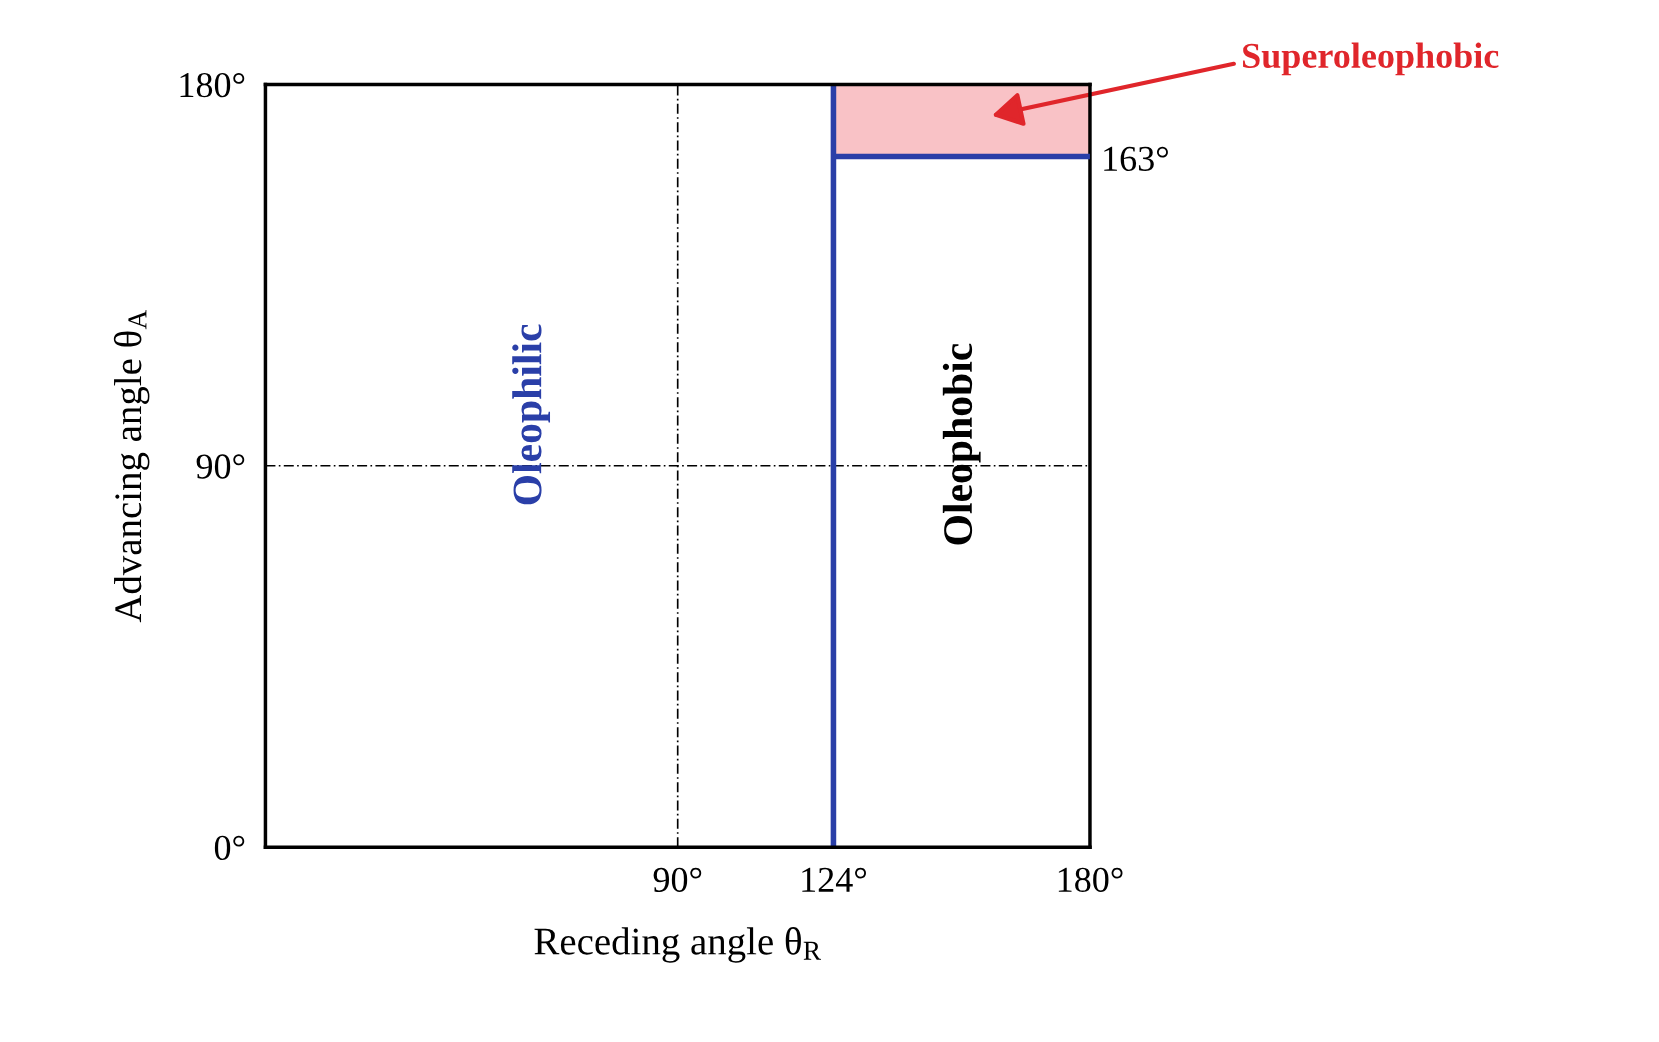 The width and height of the screenshot is (1659, 1042). I want to click on x-tick-label: 90°, so click(677, 879).